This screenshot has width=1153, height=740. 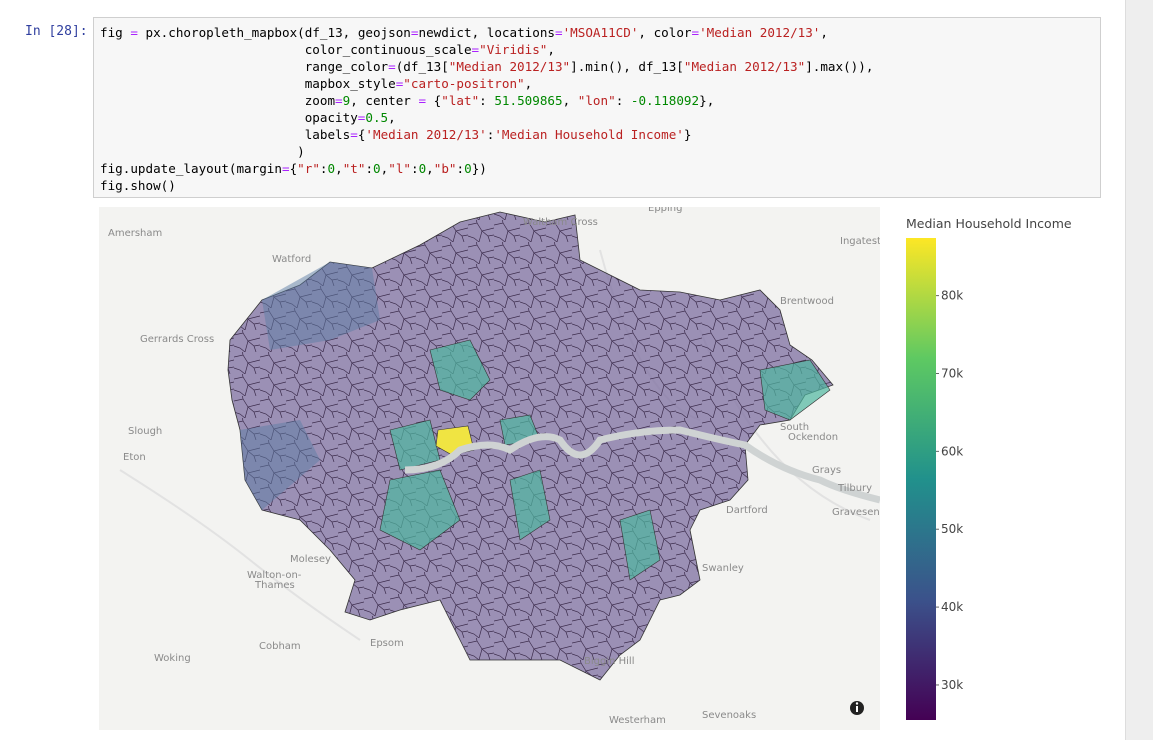 What do you see at coordinates (202, 151) in the screenshot?
I see `code-line: )` at bounding box center [202, 151].